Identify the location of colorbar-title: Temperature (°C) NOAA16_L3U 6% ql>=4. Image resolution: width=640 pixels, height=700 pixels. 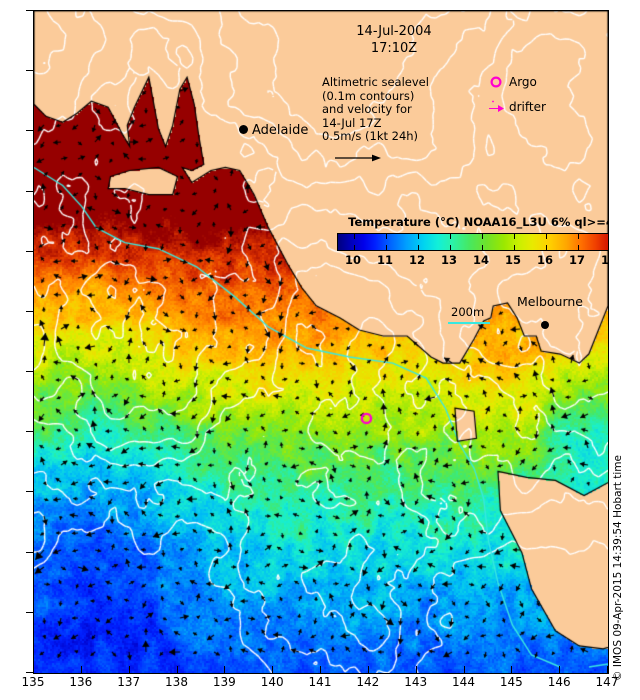
(478, 222).